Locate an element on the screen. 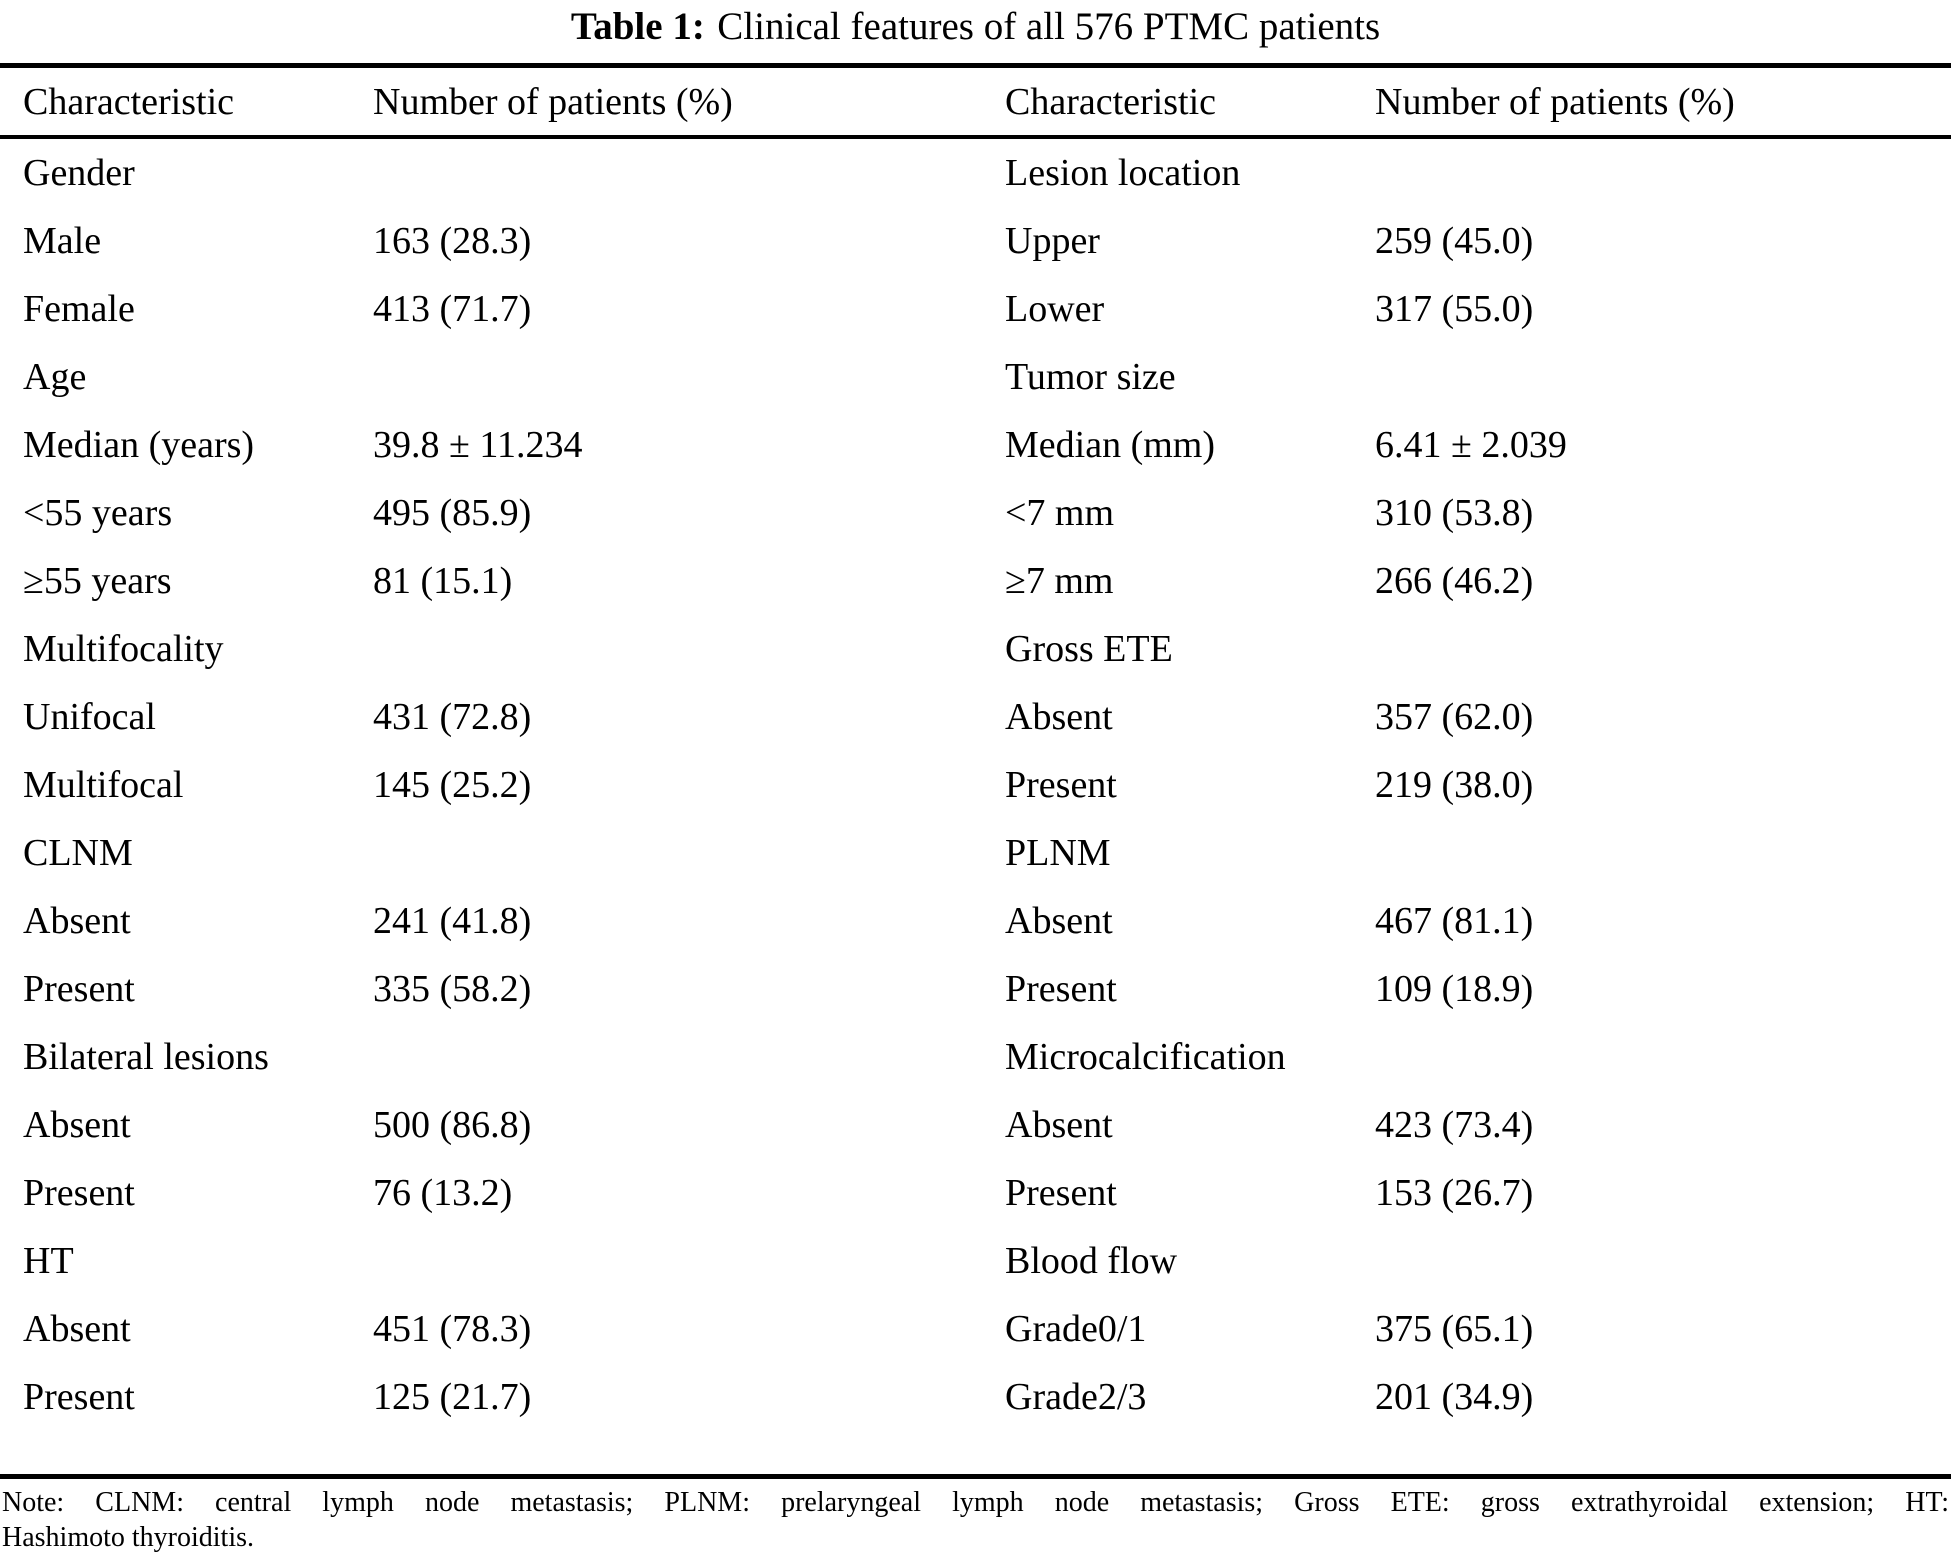 This screenshot has width=1951, height=1558. value-cell: 76 (13.2) is located at coordinates (443, 1193).